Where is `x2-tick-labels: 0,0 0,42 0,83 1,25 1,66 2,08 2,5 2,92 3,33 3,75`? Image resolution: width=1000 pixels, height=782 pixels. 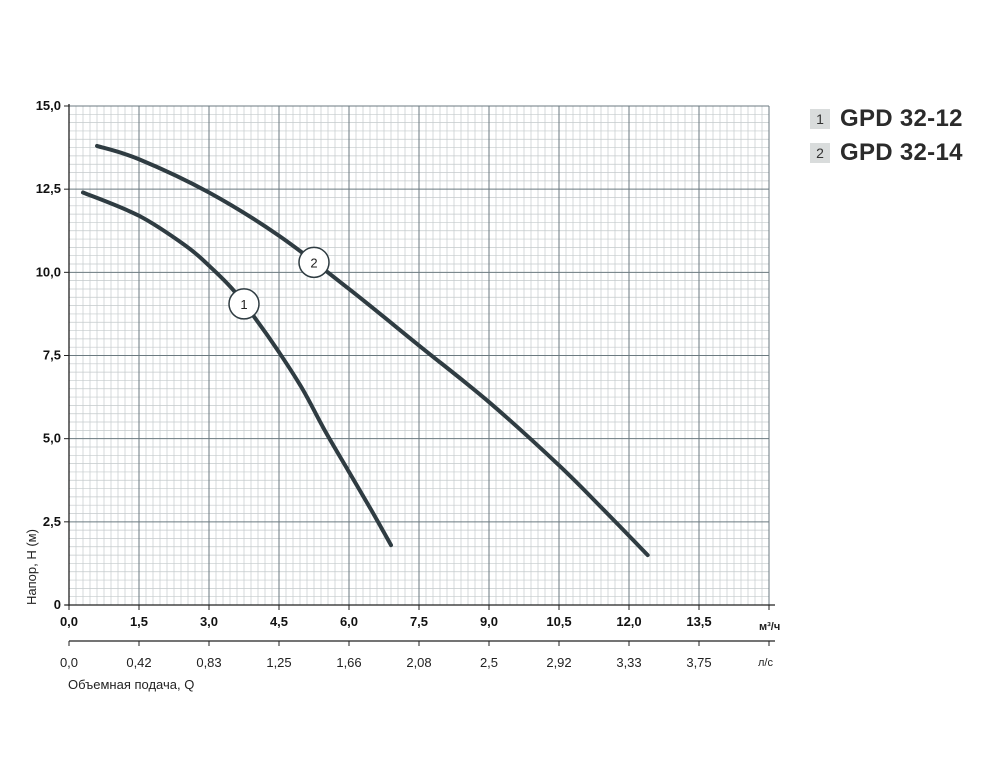
x2-tick-labels: 0,0 0,42 0,83 1,25 1,66 2,08 2,5 2,92 3,33 3,75 is located at coordinates (386, 662).